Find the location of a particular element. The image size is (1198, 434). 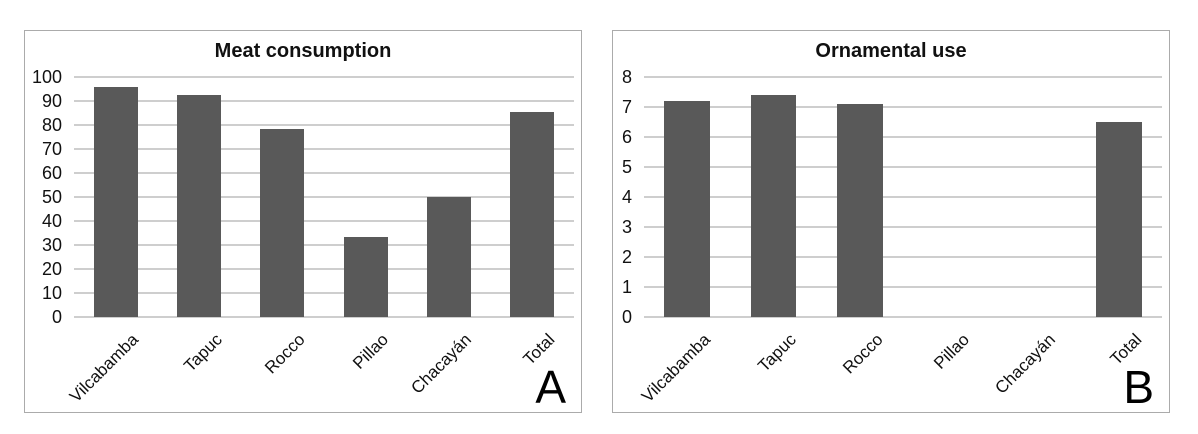

bar-chacayán is located at coordinates (449, 257).